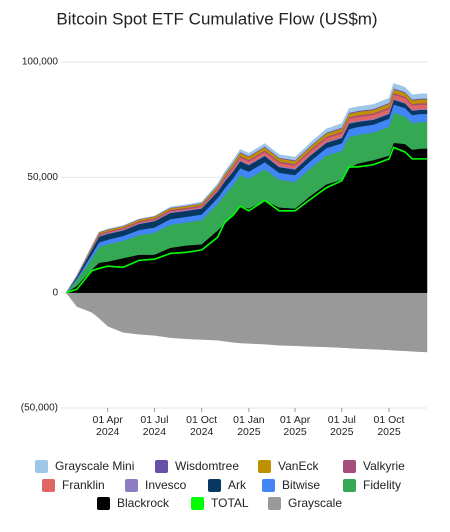 The width and height of the screenshot is (450, 532). I want to click on legend-label: Grayscale Mini, so click(94, 466).